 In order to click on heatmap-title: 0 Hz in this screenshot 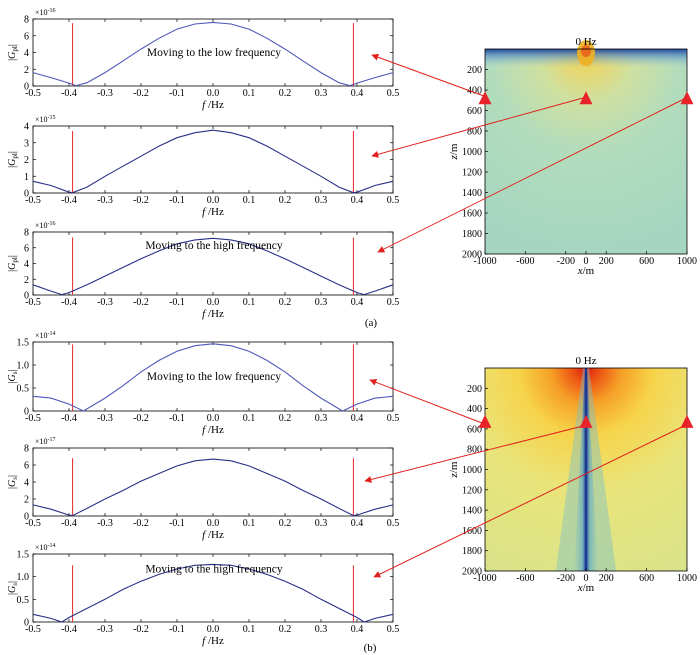, I will do `click(585, 361)`.